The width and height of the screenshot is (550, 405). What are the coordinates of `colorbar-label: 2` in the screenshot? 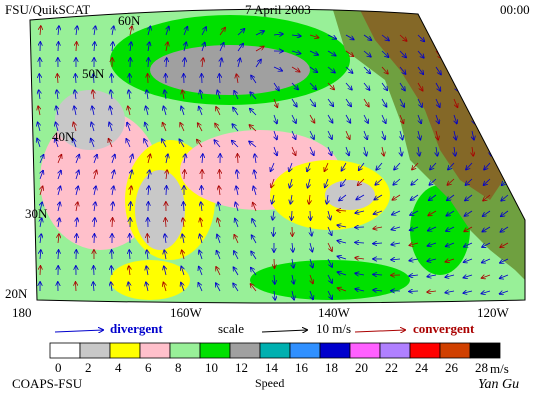 It's located at (88, 367).